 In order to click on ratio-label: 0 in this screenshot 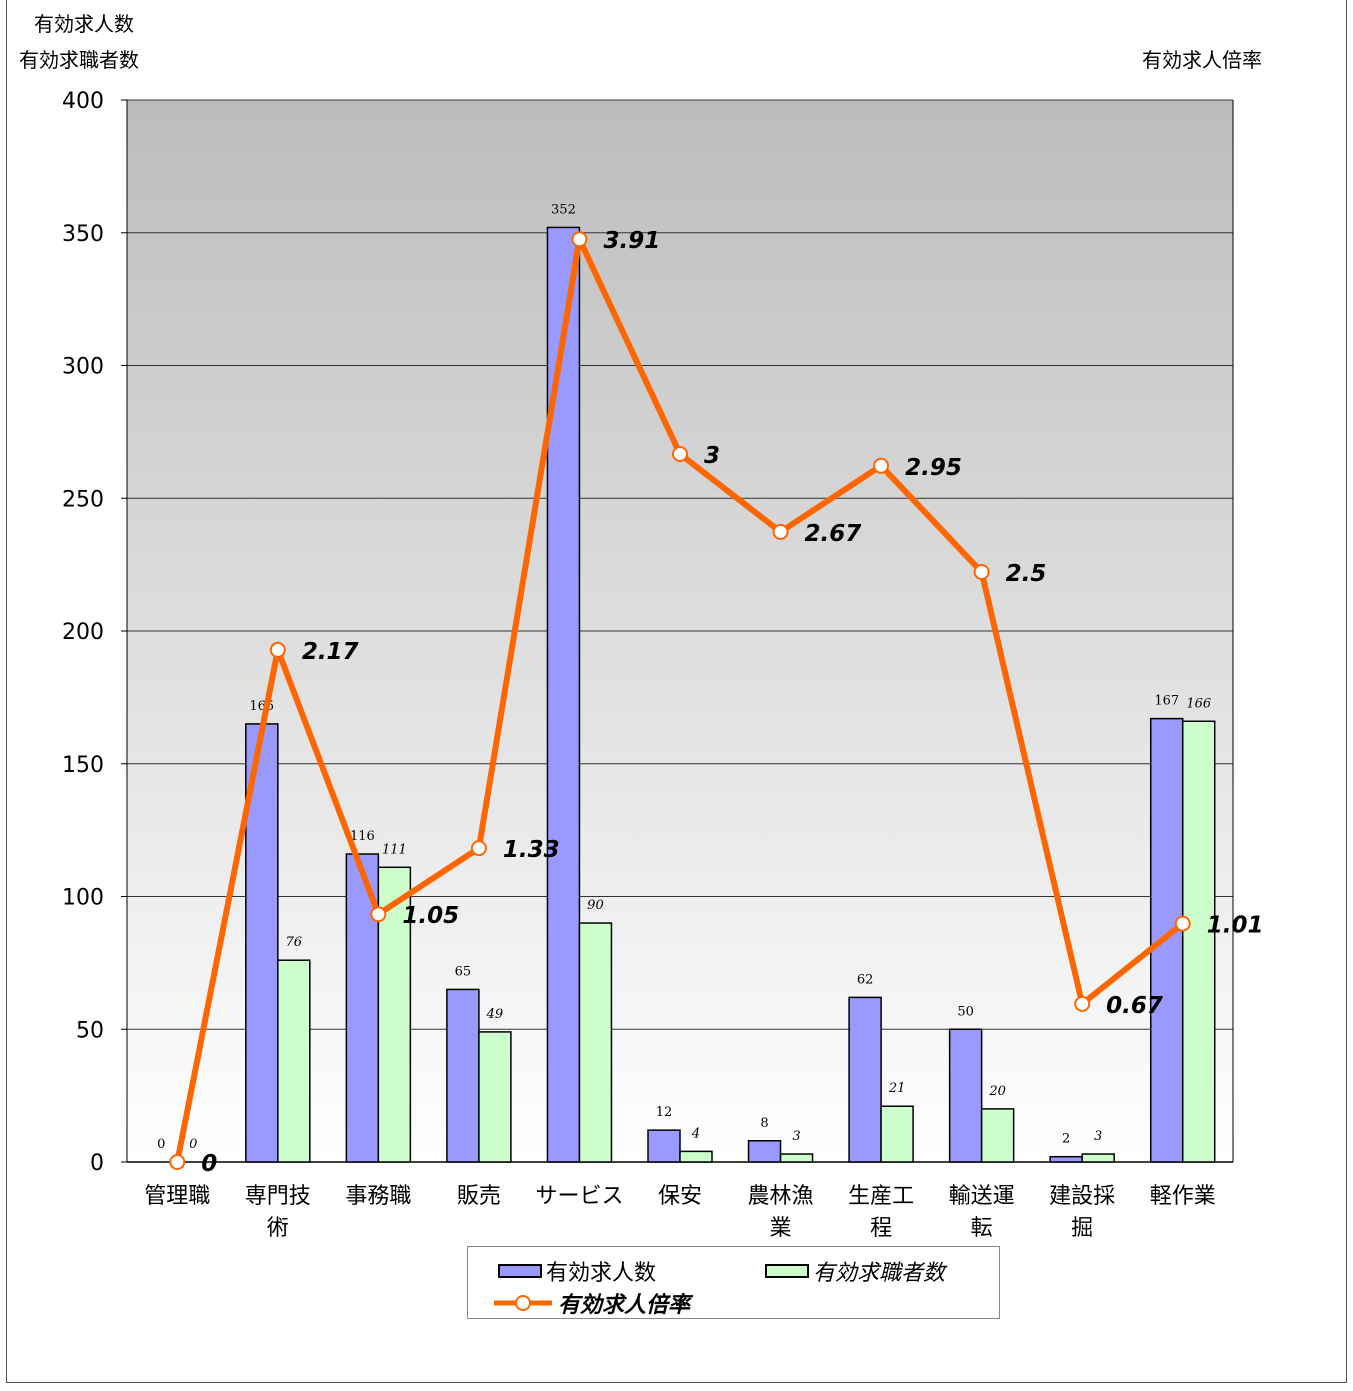, I will do `click(209, 1164)`.